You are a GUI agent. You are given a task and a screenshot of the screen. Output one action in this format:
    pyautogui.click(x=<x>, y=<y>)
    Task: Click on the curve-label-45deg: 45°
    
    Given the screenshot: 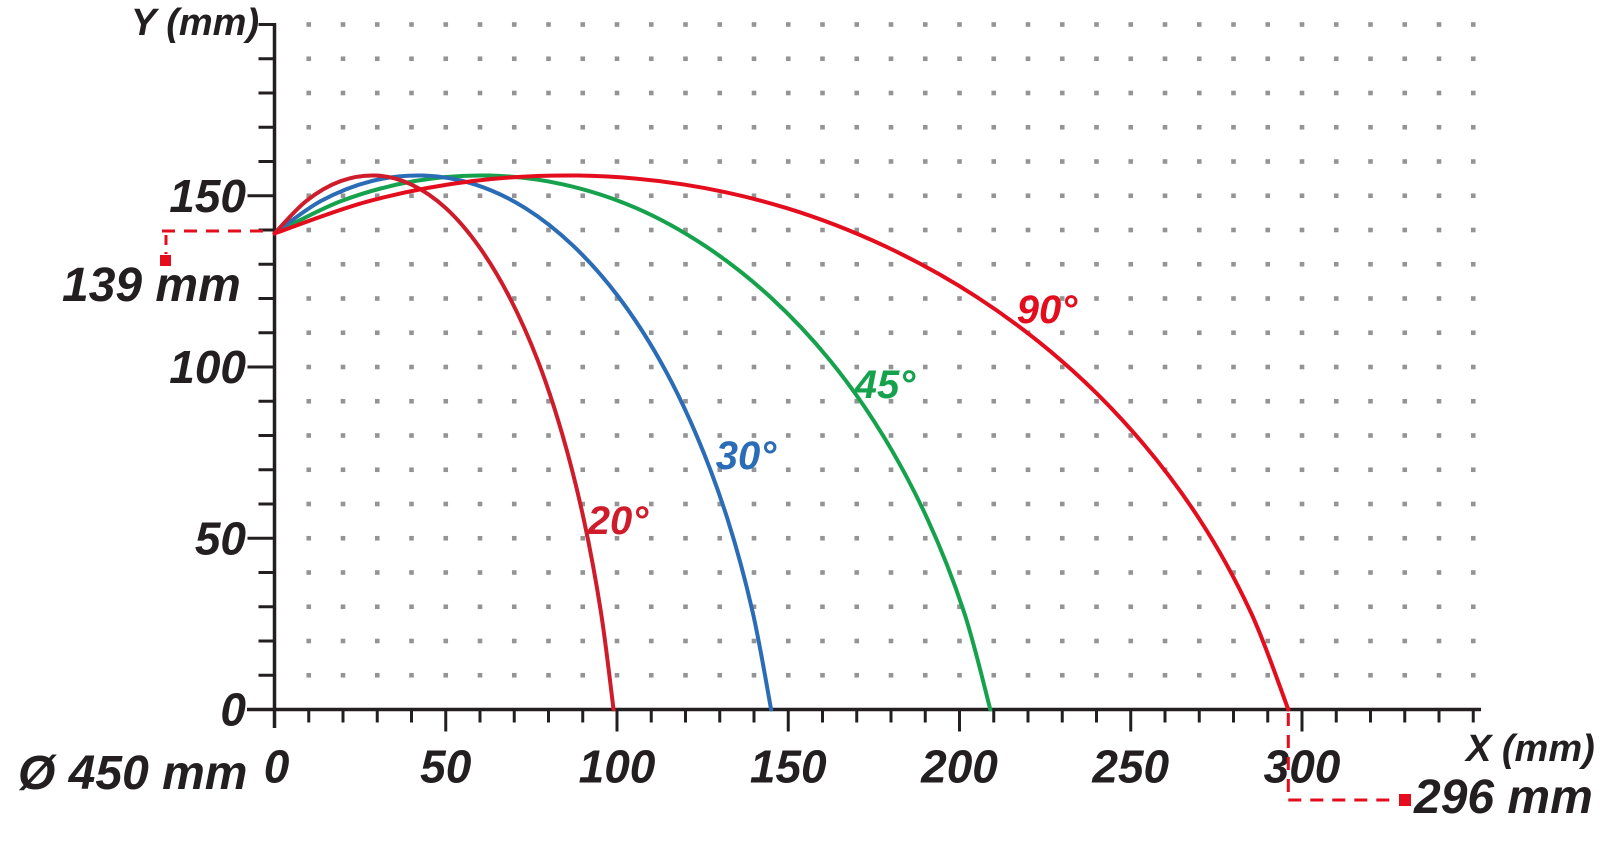 What is the action you would take?
    pyautogui.click(x=885, y=385)
    